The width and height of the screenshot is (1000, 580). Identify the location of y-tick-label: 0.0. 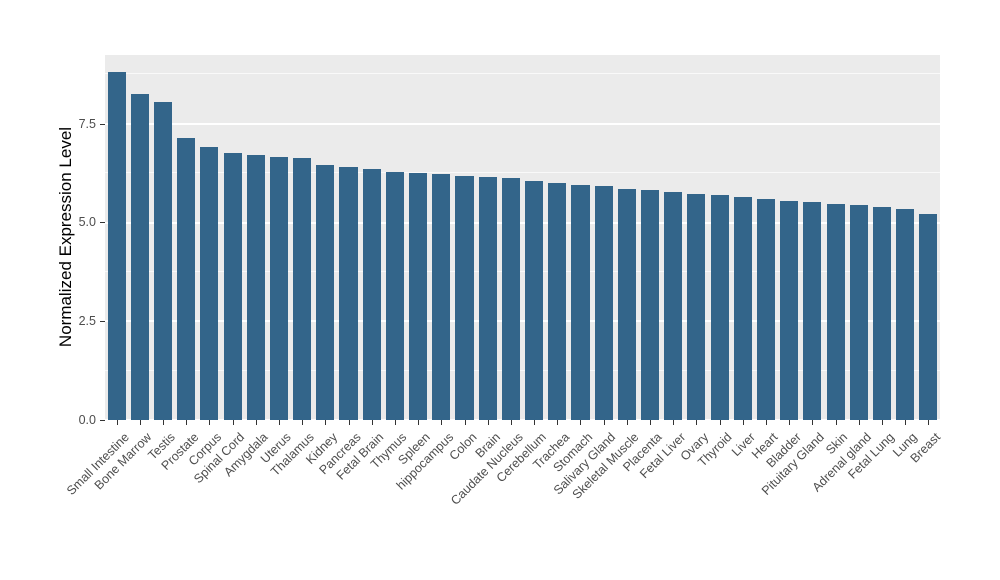
(87, 420).